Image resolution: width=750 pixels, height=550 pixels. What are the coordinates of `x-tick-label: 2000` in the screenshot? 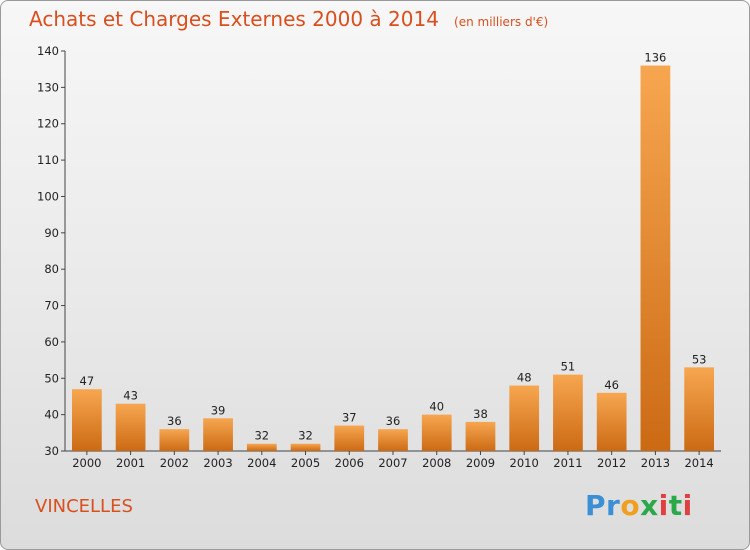 It's located at (86, 463).